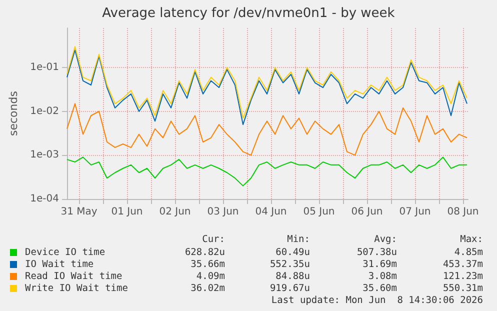  Describe the element at coordinates (377, 300) in the screenshot. I see `text: Last update: Mon Jun 8 14:30:06 2026` at that location.